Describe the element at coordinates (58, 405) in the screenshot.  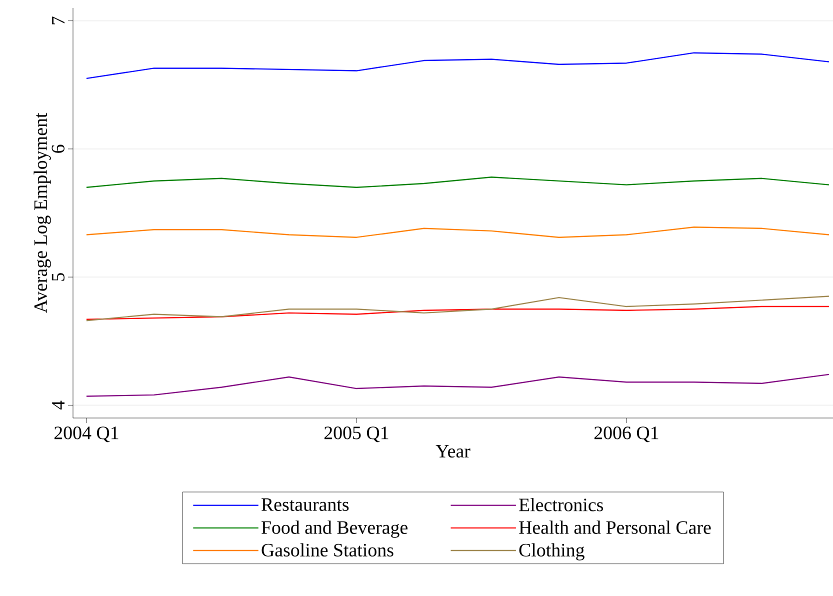
I see `y-tick-label: 4` at that location.